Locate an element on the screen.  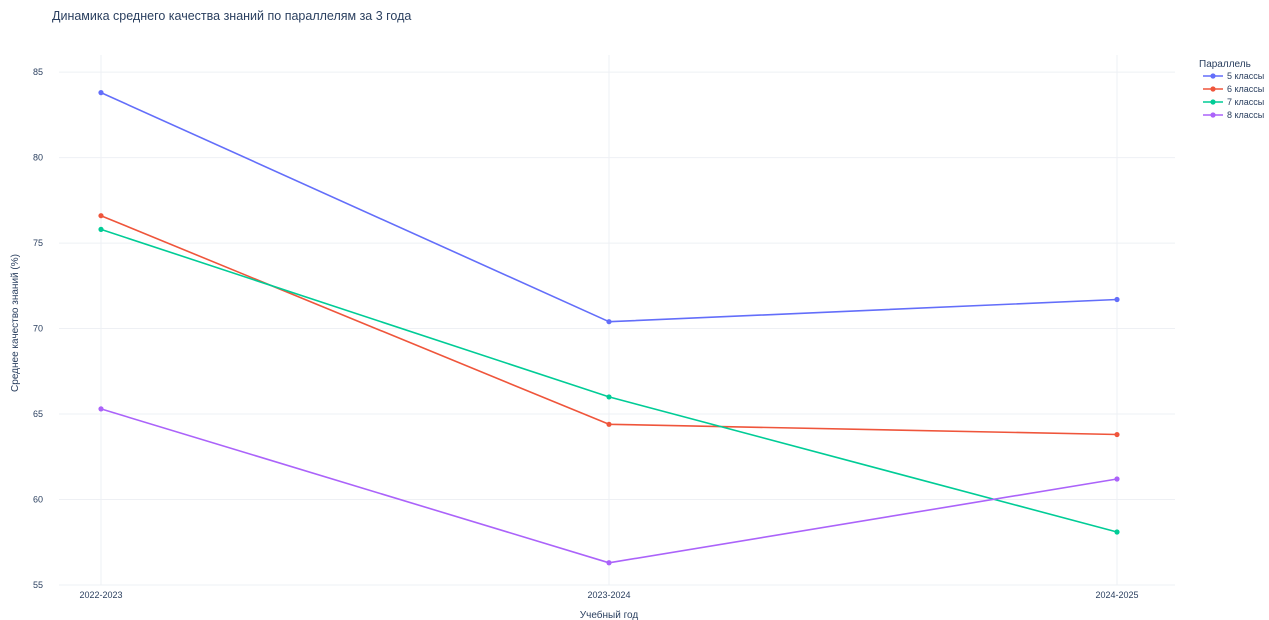
y-tick-label: 80 is located at coordinates (38, 158).